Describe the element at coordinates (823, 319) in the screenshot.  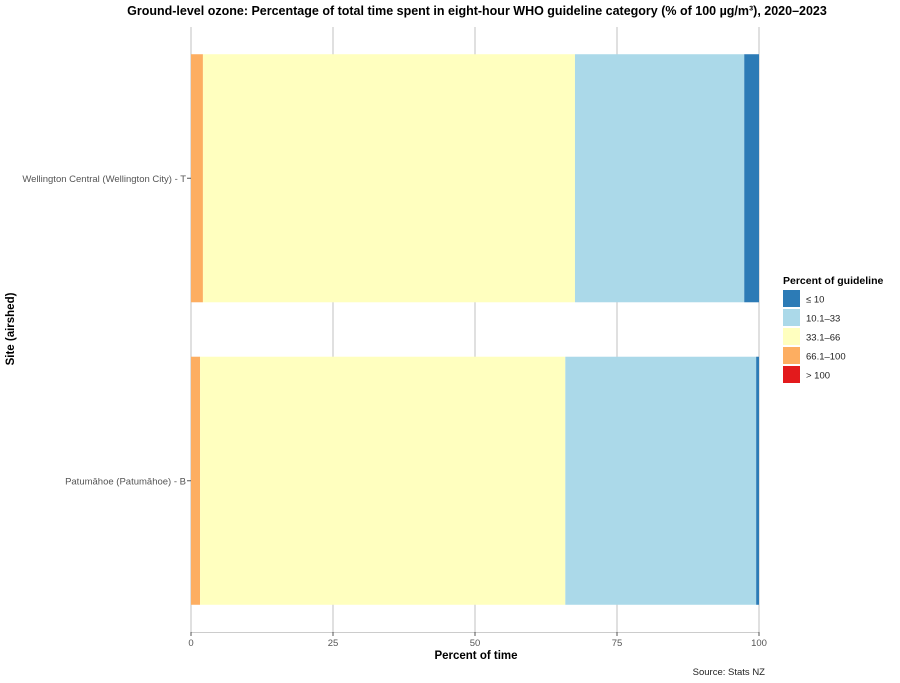
I see `legend-label-10-1-33: 10.1–33` at that location.